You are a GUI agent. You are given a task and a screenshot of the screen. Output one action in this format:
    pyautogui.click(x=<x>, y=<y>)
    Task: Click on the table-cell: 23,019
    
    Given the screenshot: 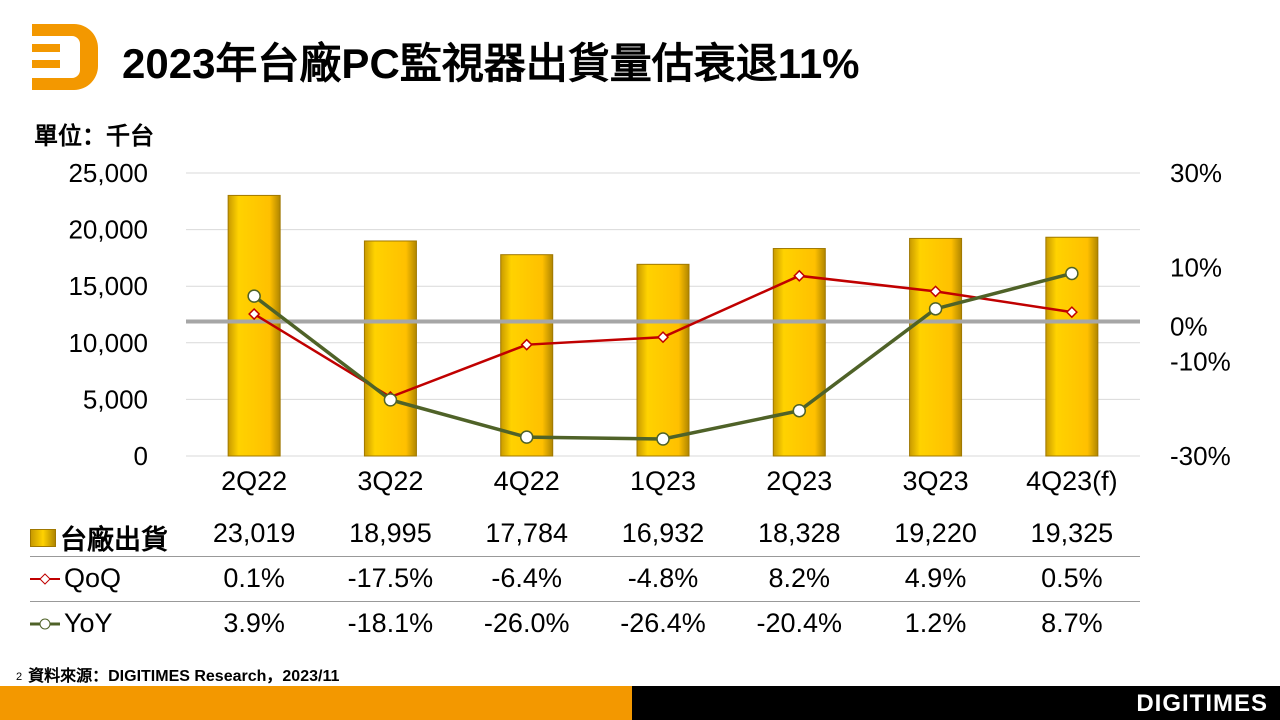 What is the action you would take?
    pyautogui.click(x=254, y=533)
    